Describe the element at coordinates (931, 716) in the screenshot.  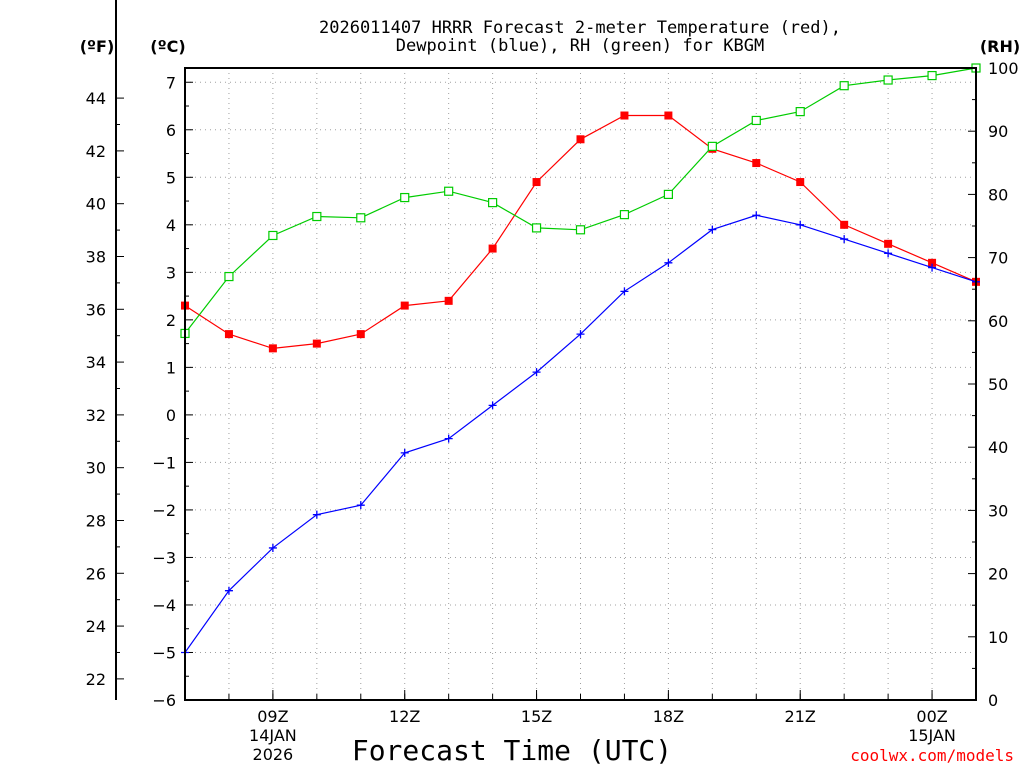
I see `time-tick-label: 00Z` at that location.